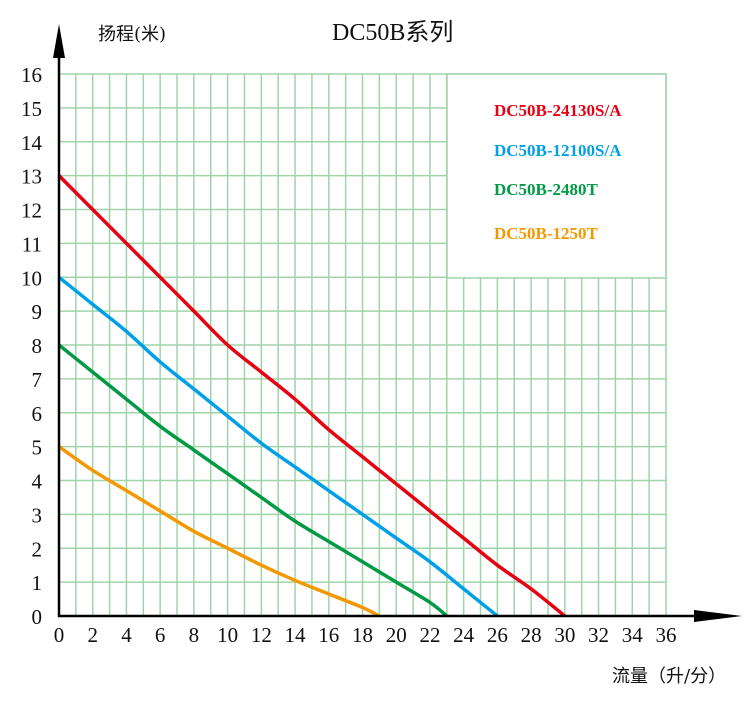 This screenshot has width=750, height=706. What do you see at coordinates (362, 635) in the screenshot?
I see `x-tick-label: 18` at bounding box center [362, 635].